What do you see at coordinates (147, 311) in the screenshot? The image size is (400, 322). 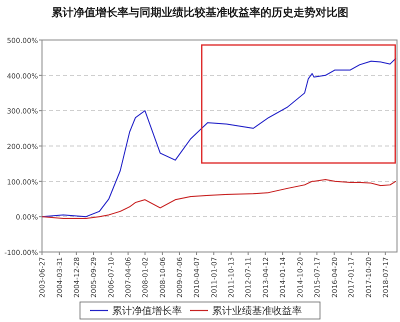 I see `legend-label: 累计净值增长率` at bounding box center [147, 311].